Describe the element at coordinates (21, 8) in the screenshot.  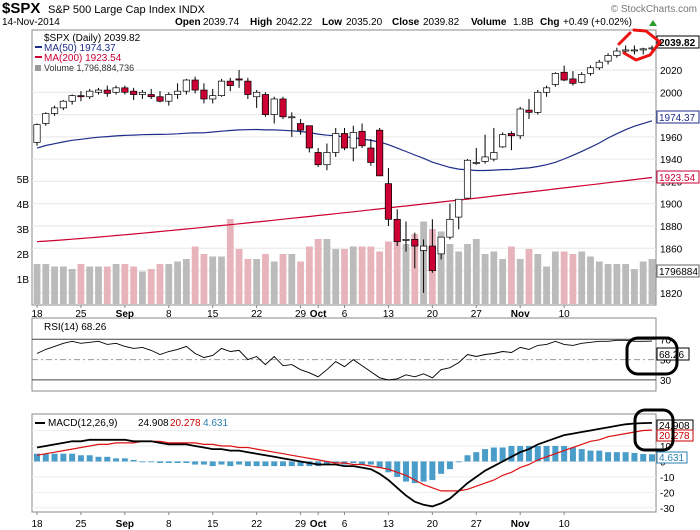
I see `symbol-title: $SPX` at that location.